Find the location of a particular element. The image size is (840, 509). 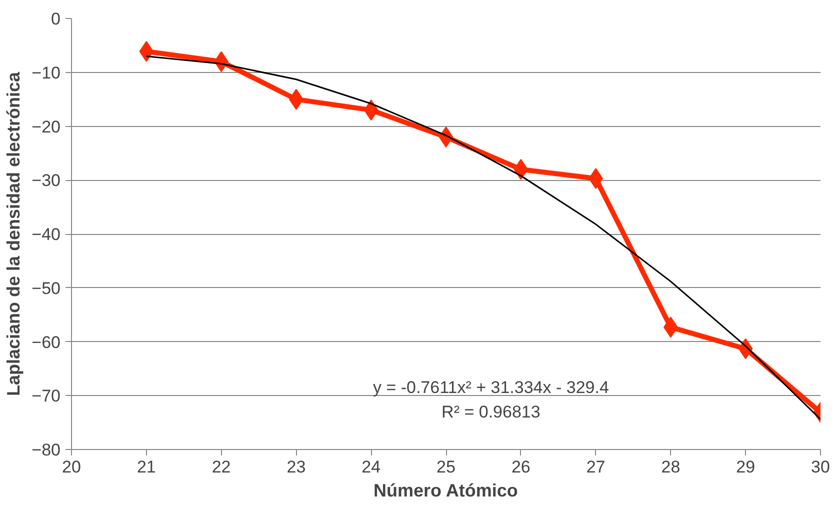

y-tick-label: −40 is located at coordinates (46, 234).